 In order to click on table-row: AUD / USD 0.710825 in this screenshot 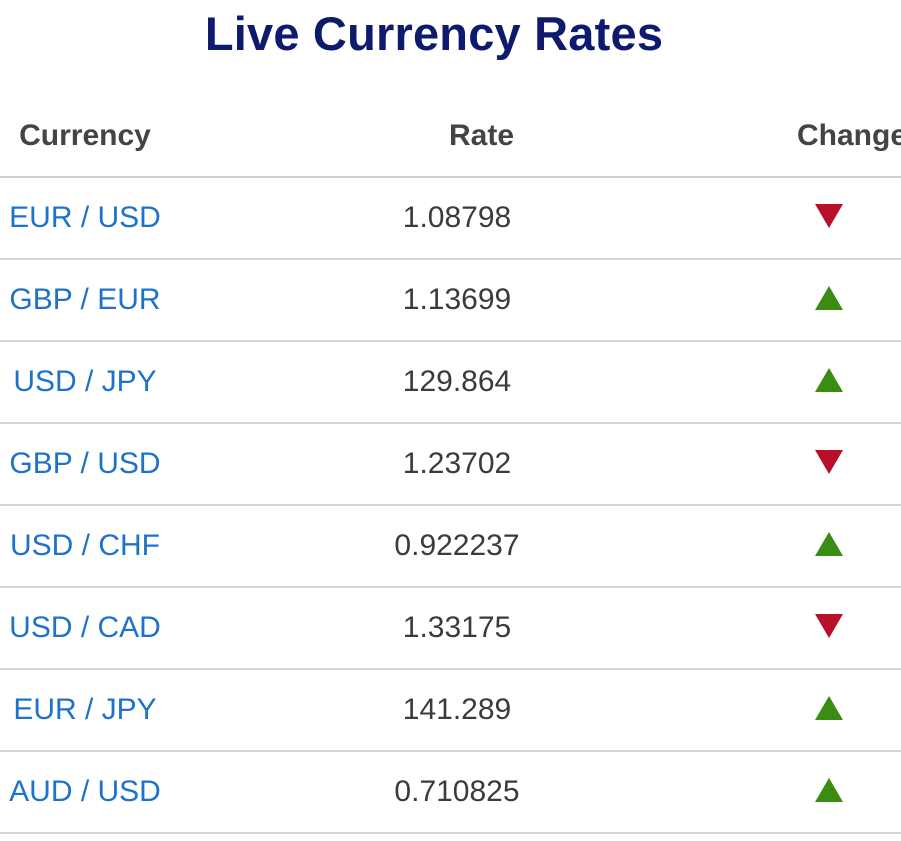, I will do `click(450, 792)`.